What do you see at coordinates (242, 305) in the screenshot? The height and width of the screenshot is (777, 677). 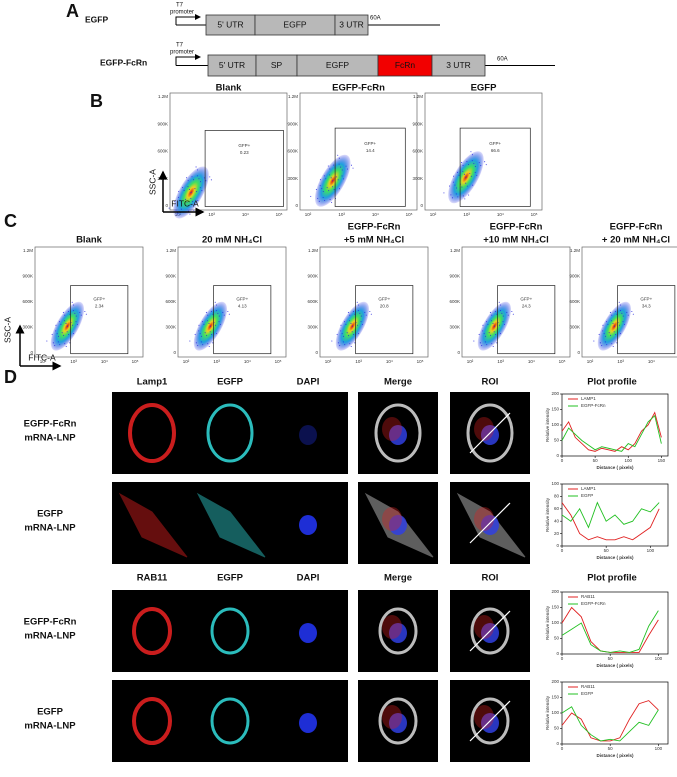 I see `gate-value: 4.13` at bounding box center [242, 305].